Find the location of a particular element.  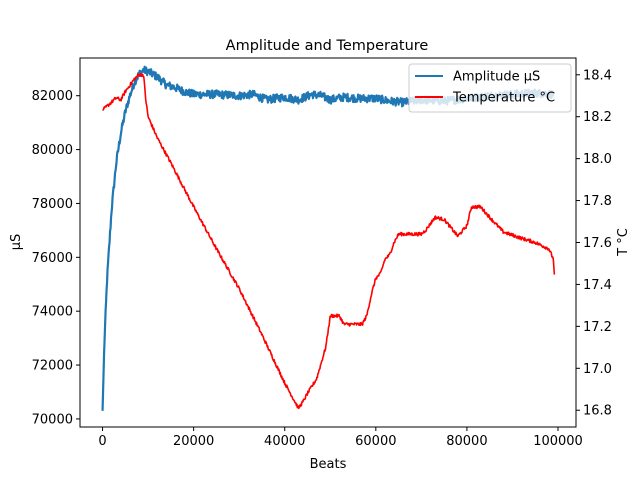

legend: Amplitude µS Temperature °C is located at coordinates (490, 88).